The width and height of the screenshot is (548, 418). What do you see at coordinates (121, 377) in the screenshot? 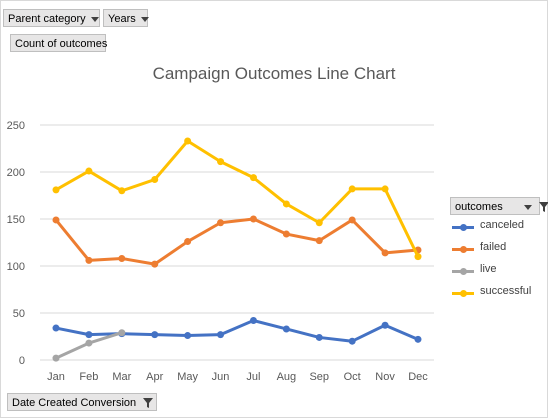
I see `x-tick-label: Mar` at bounding box center [121, 377].